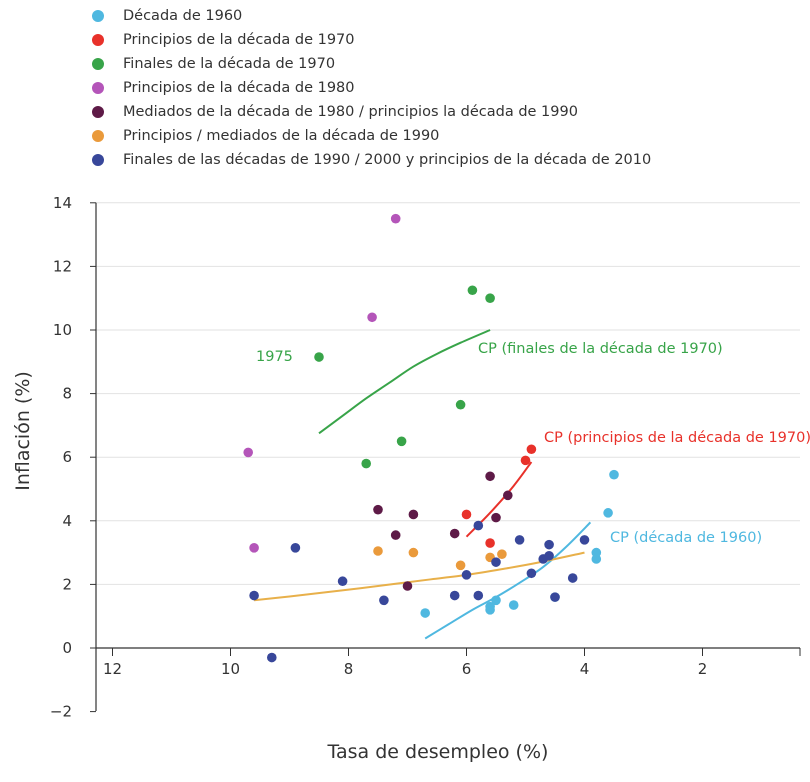  I want to click on curve-label: CP (principios de la década de 1970), so click(677, 438).